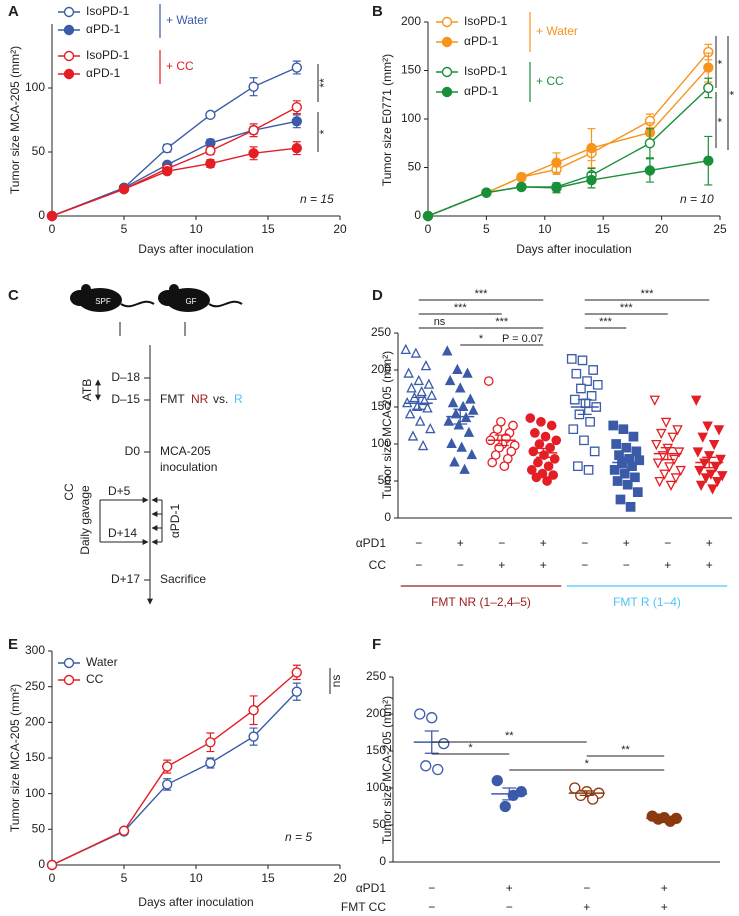 The image size is (739, 916). I want to click on x-tick-label: 25, so click(720, 229).